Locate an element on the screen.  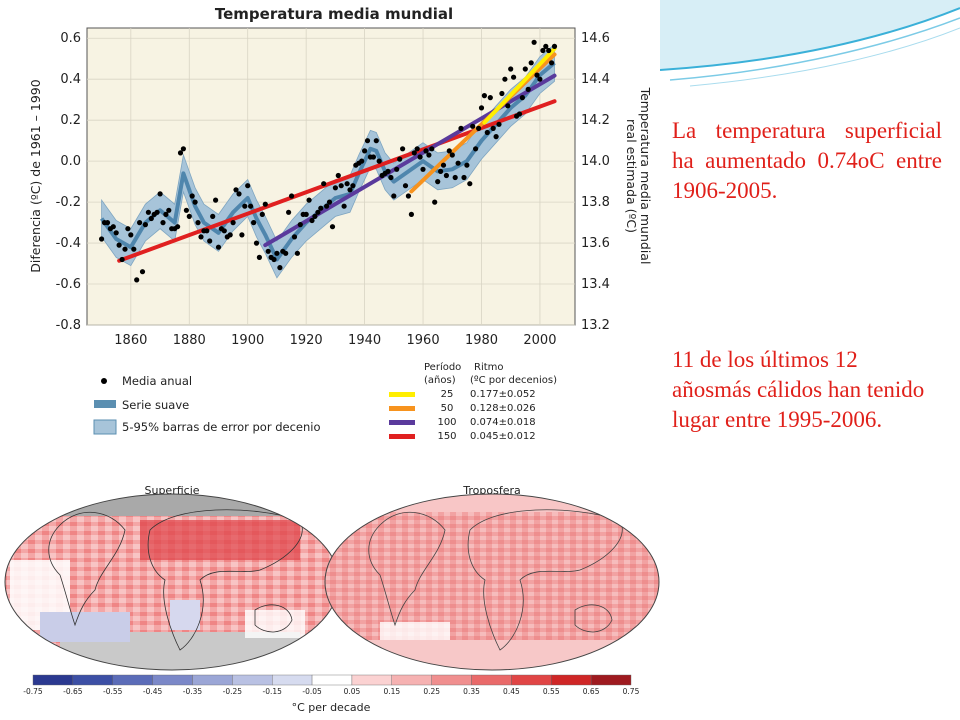
y-tick-labels: -0.8 -0.6 -0.4 -0.2 0.0 0.2 0.4 0.6 is located at coordinates (68, 182).